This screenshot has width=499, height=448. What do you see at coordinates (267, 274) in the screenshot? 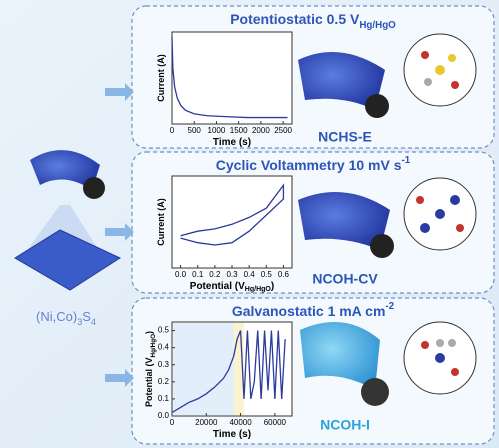
I see `x-tick-label: 0.5` at bounding box center [267, 274].